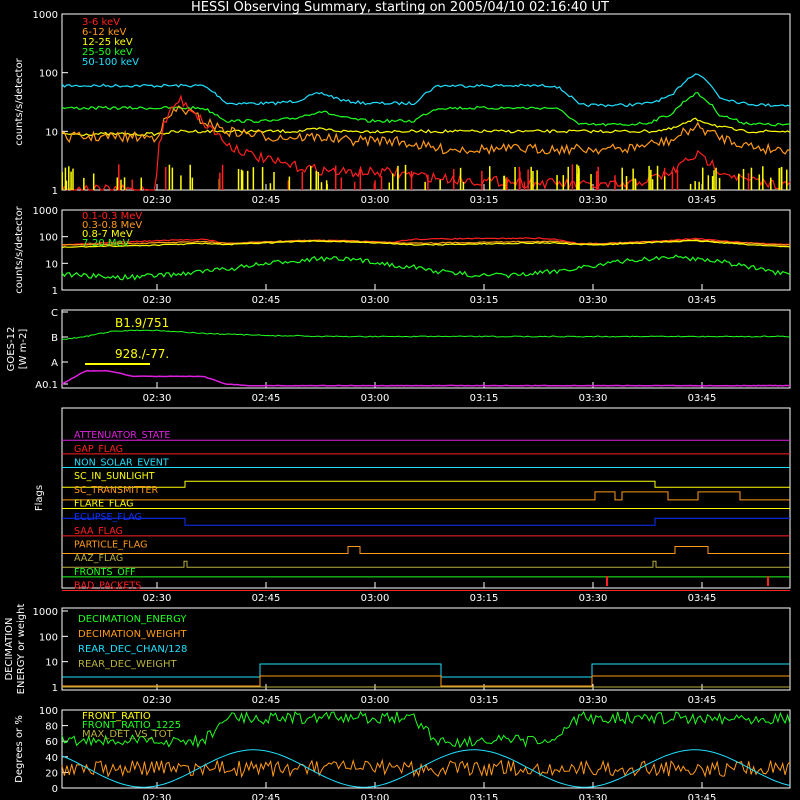 This screenshot has height=800, width=800. I want to click on panel4-flag-label: SC_IN_SUNLIGHT, so click(114, 476).